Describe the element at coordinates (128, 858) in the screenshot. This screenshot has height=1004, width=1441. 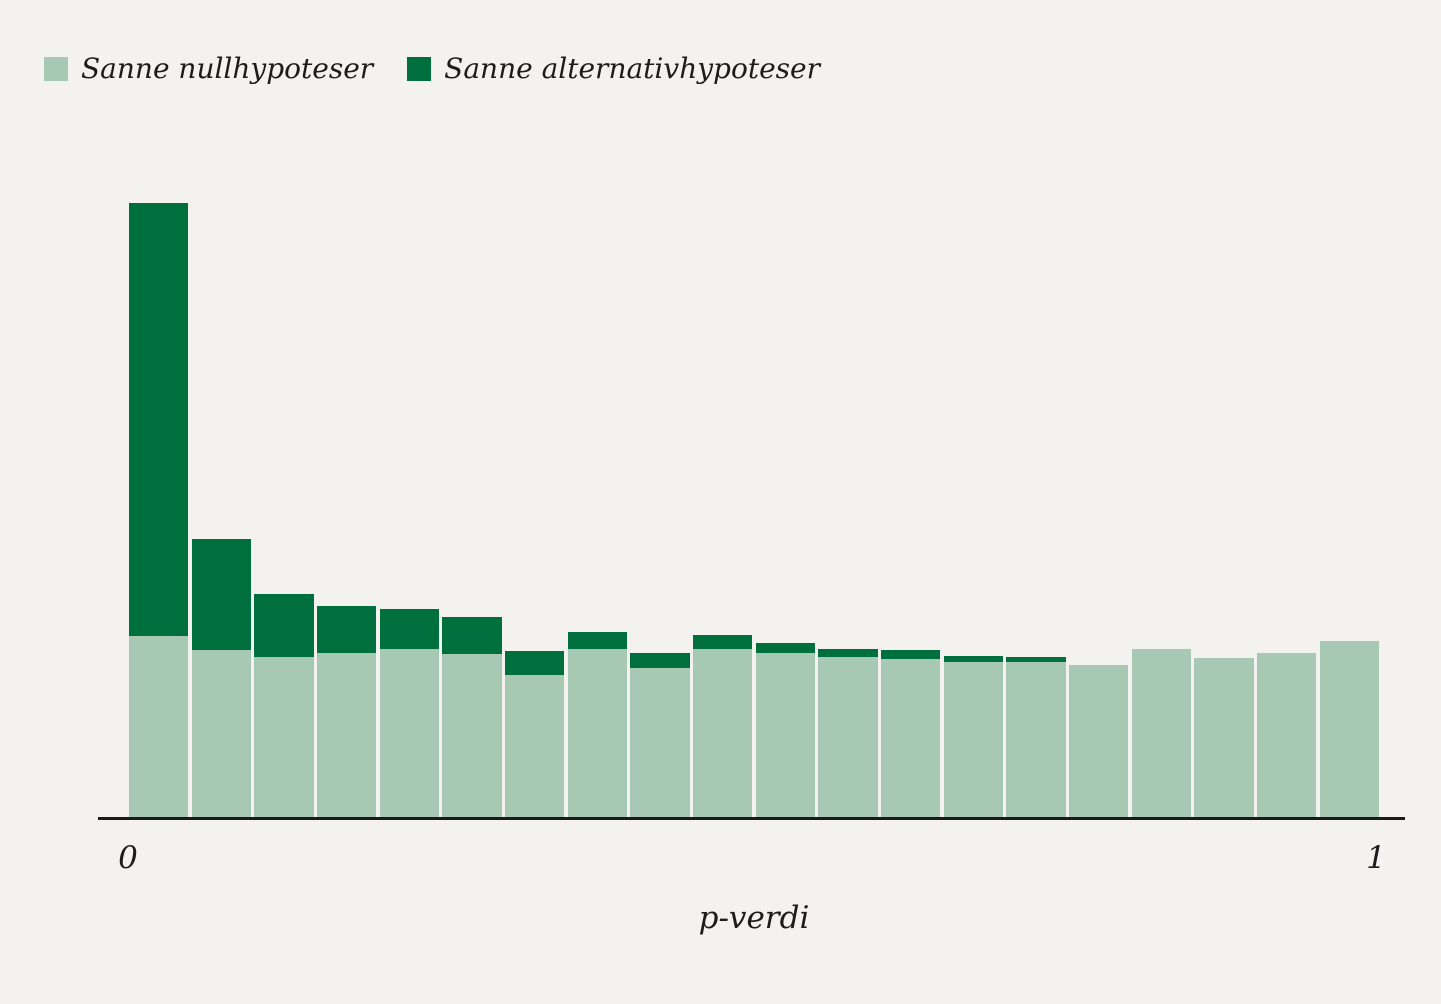
I see `x-tick-label-0: 0` at that location.